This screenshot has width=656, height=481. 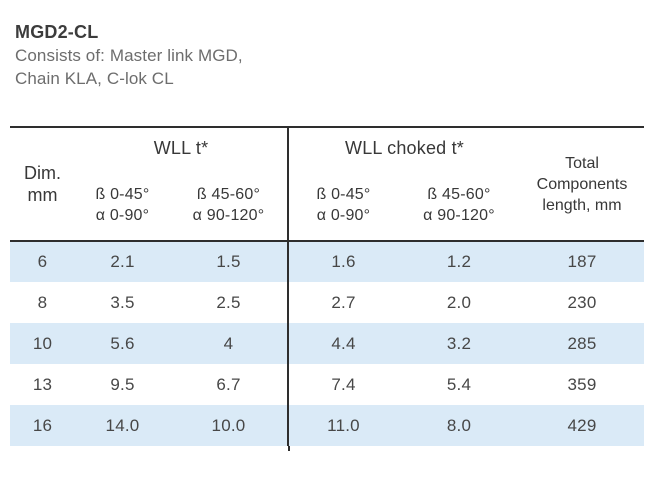 What do you see at coordinates (459, 384) in the screenshot?
I see `cell-choked-high: 5.4` at bounding box center [459, 384].